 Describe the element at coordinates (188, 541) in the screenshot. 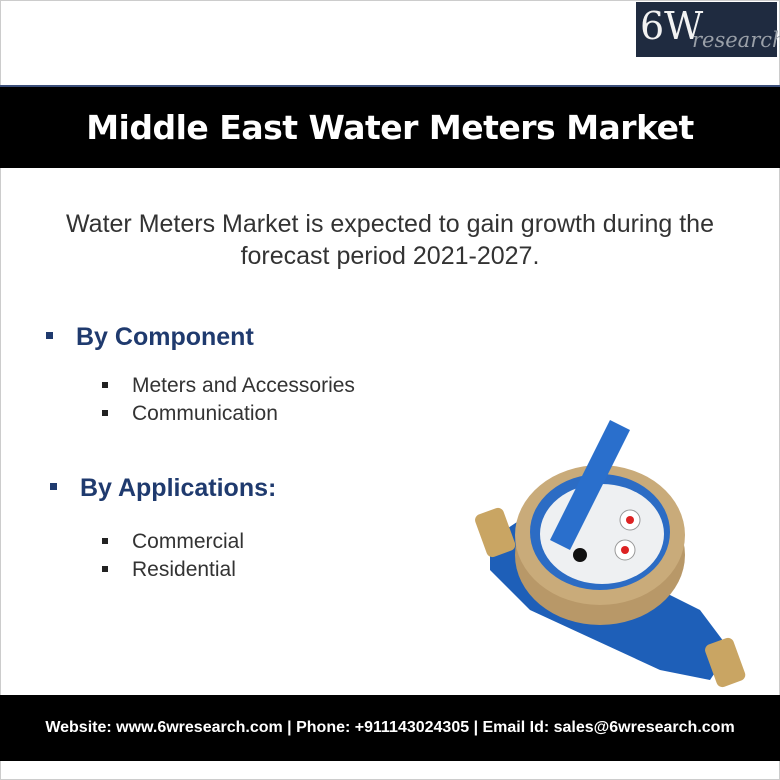

I see `item-text: Commercial` at that location.